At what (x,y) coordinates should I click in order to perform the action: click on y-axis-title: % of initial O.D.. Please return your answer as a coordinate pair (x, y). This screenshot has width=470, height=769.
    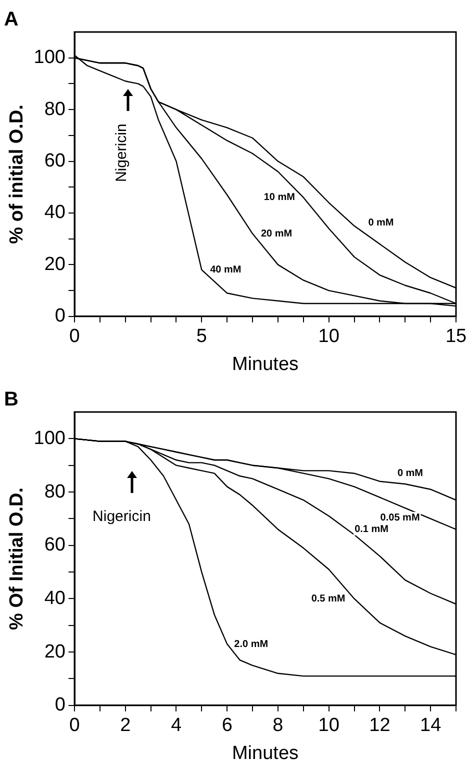
    Looking at the image, I should click on (17, 174).